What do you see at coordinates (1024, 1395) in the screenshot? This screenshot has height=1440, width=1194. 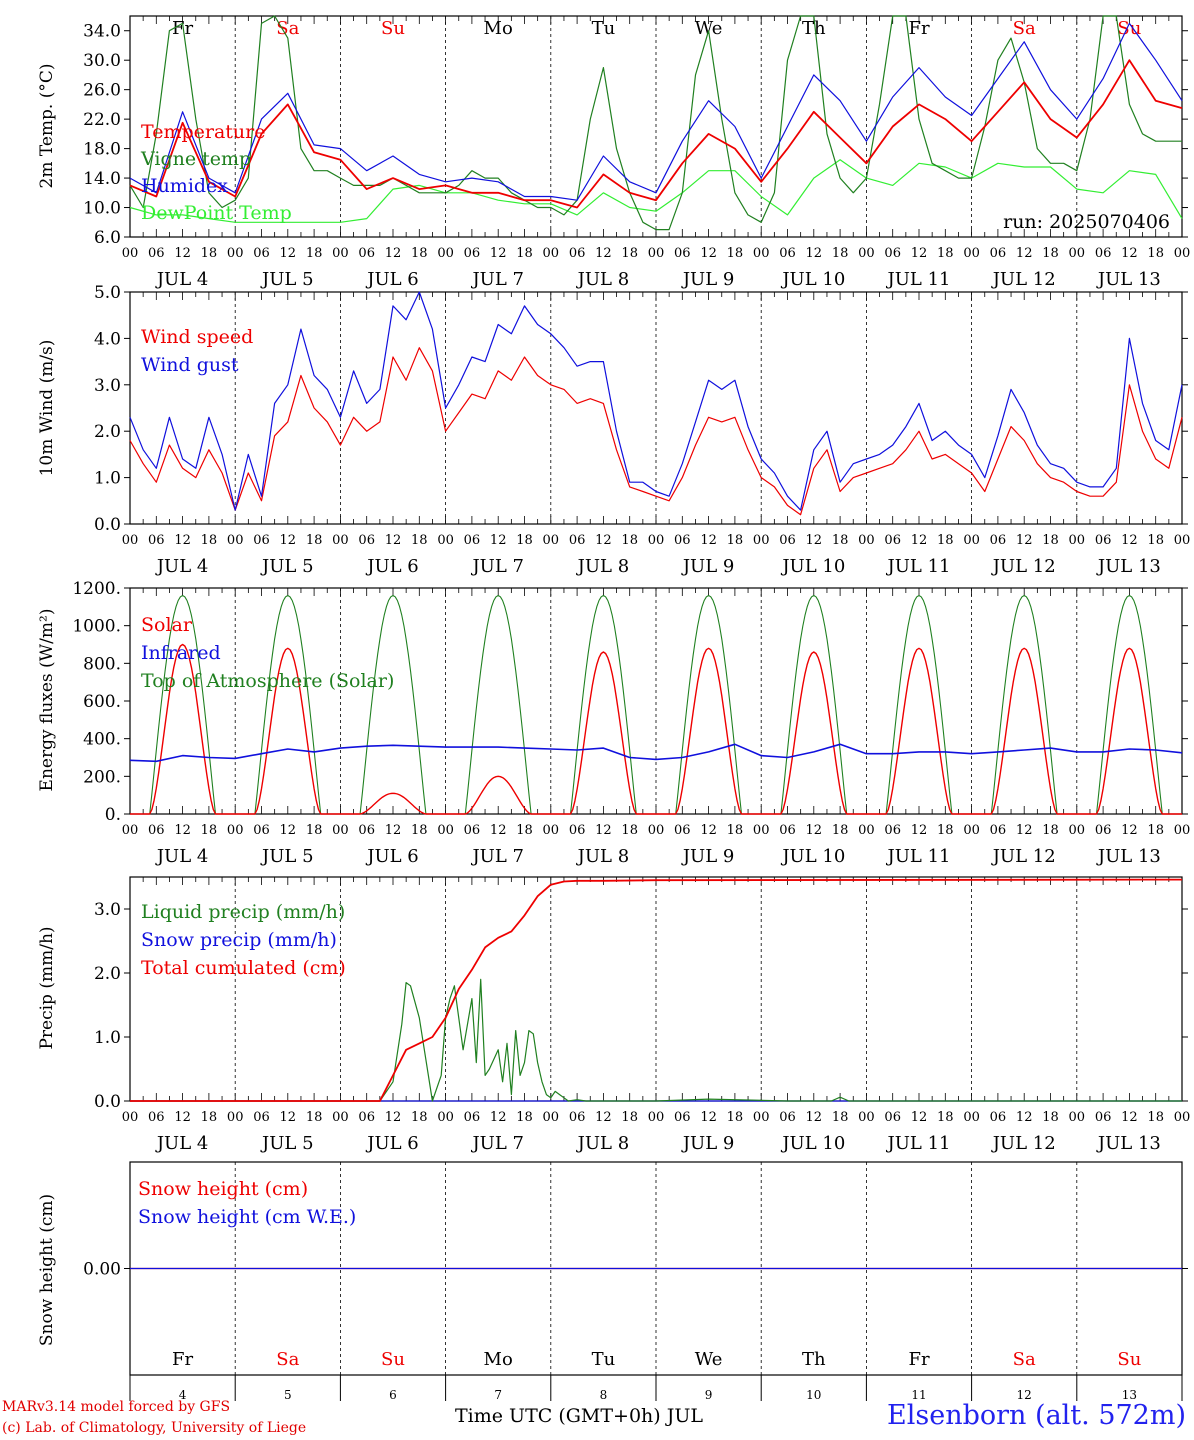 I see `day-number-label: 12` at bounding box center [1024, 1395].